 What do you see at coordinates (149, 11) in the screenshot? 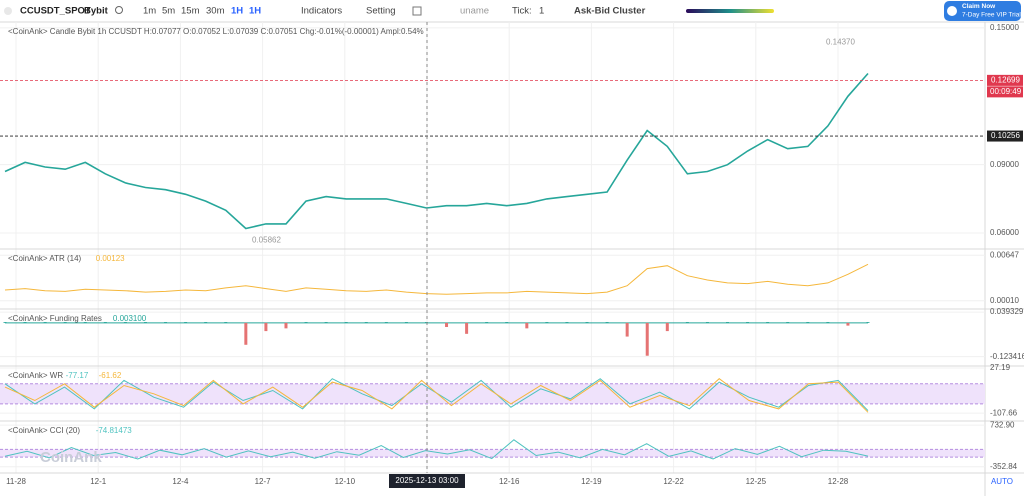
I see `interval-option: 1m` at bounding box center [149, 11].